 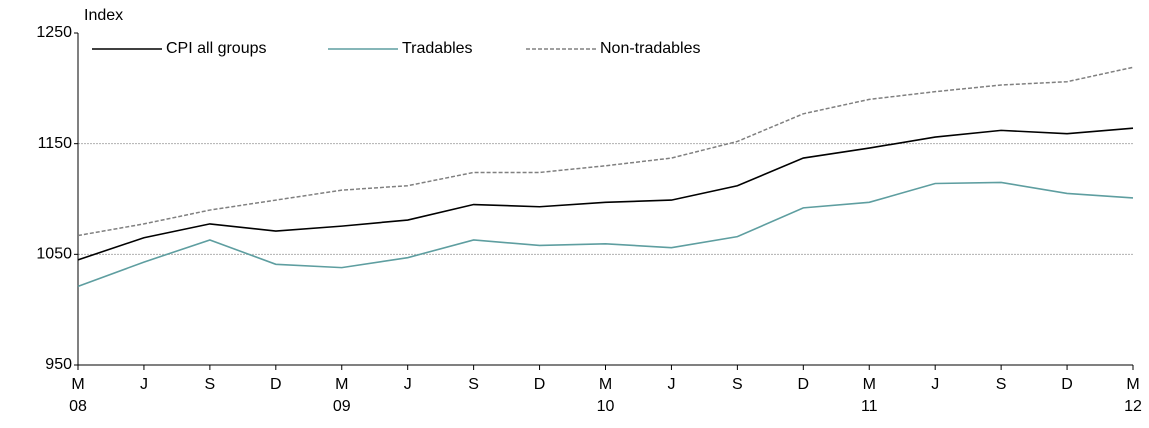 What do you see at coordinates (606, 406) in the screenshot?
I see `x-year-label: 10` at bounding box center [606, 406].